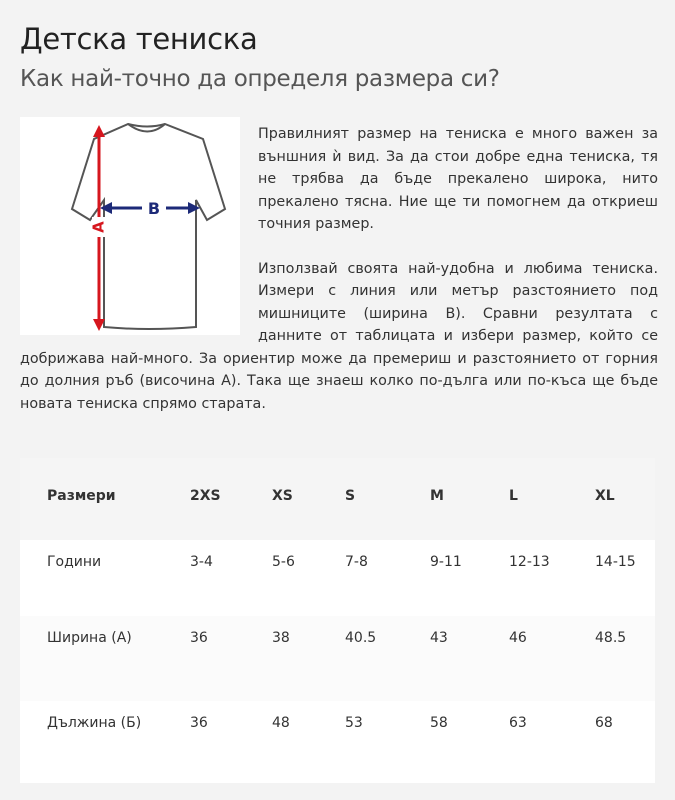 The height and width of the screenshot is (800, 675). I want to click on table-cell: 38, so click(281, 638).